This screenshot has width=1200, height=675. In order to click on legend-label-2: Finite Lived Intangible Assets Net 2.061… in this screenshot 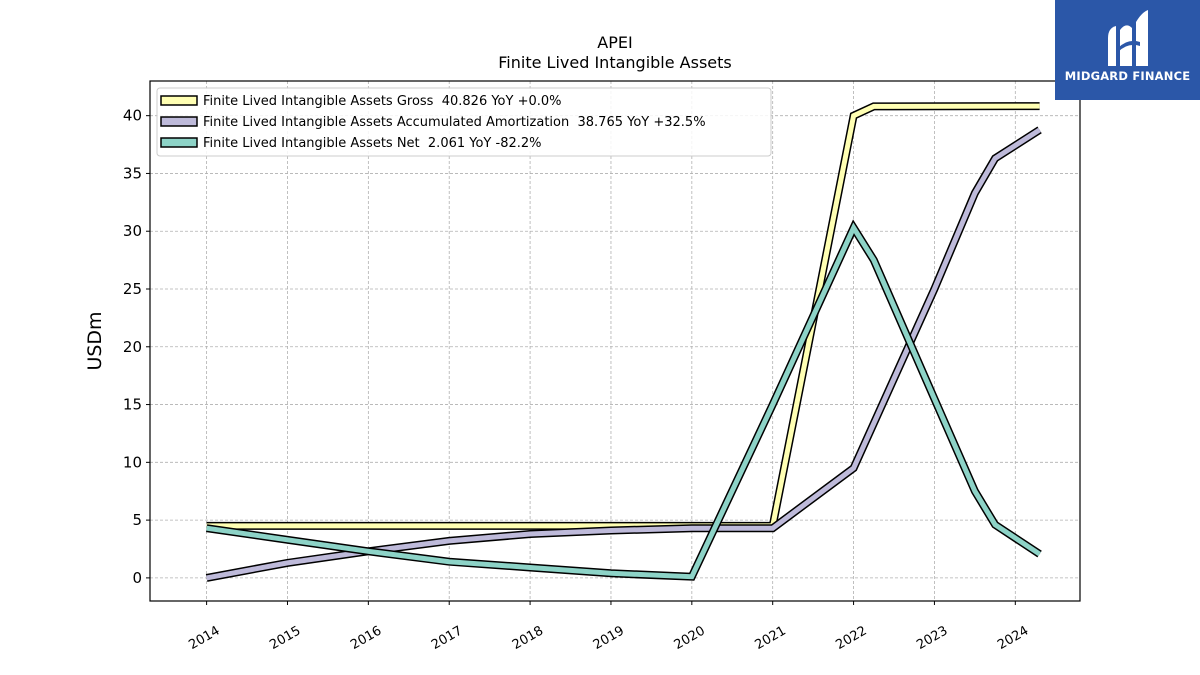, I will do `click(372, 143)`.